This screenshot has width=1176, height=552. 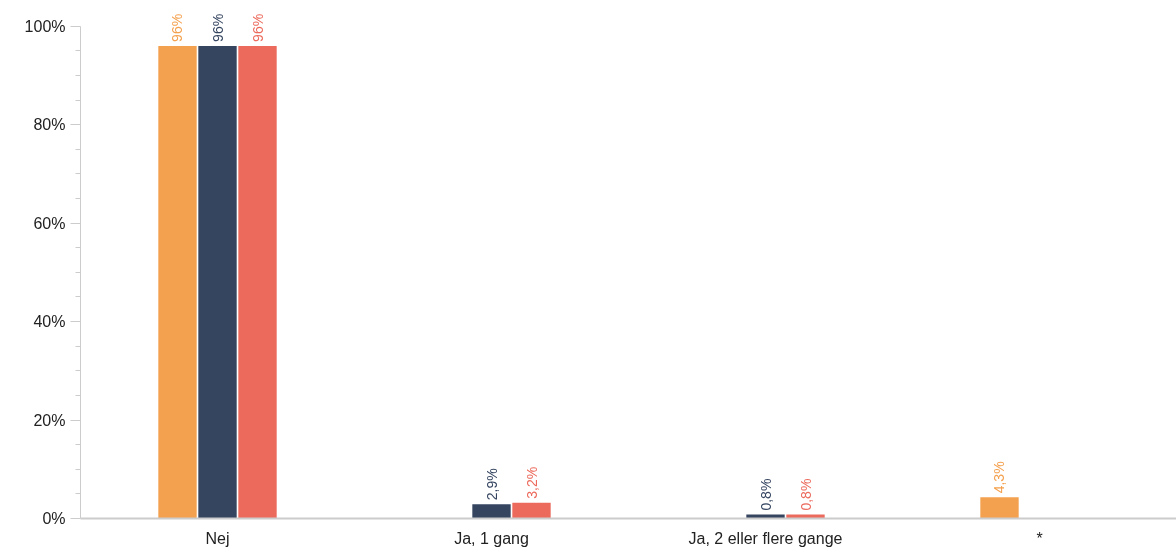 I want to click on x-tick-label: Ja, 2 eller flere gange, so click(x=765, y=538).